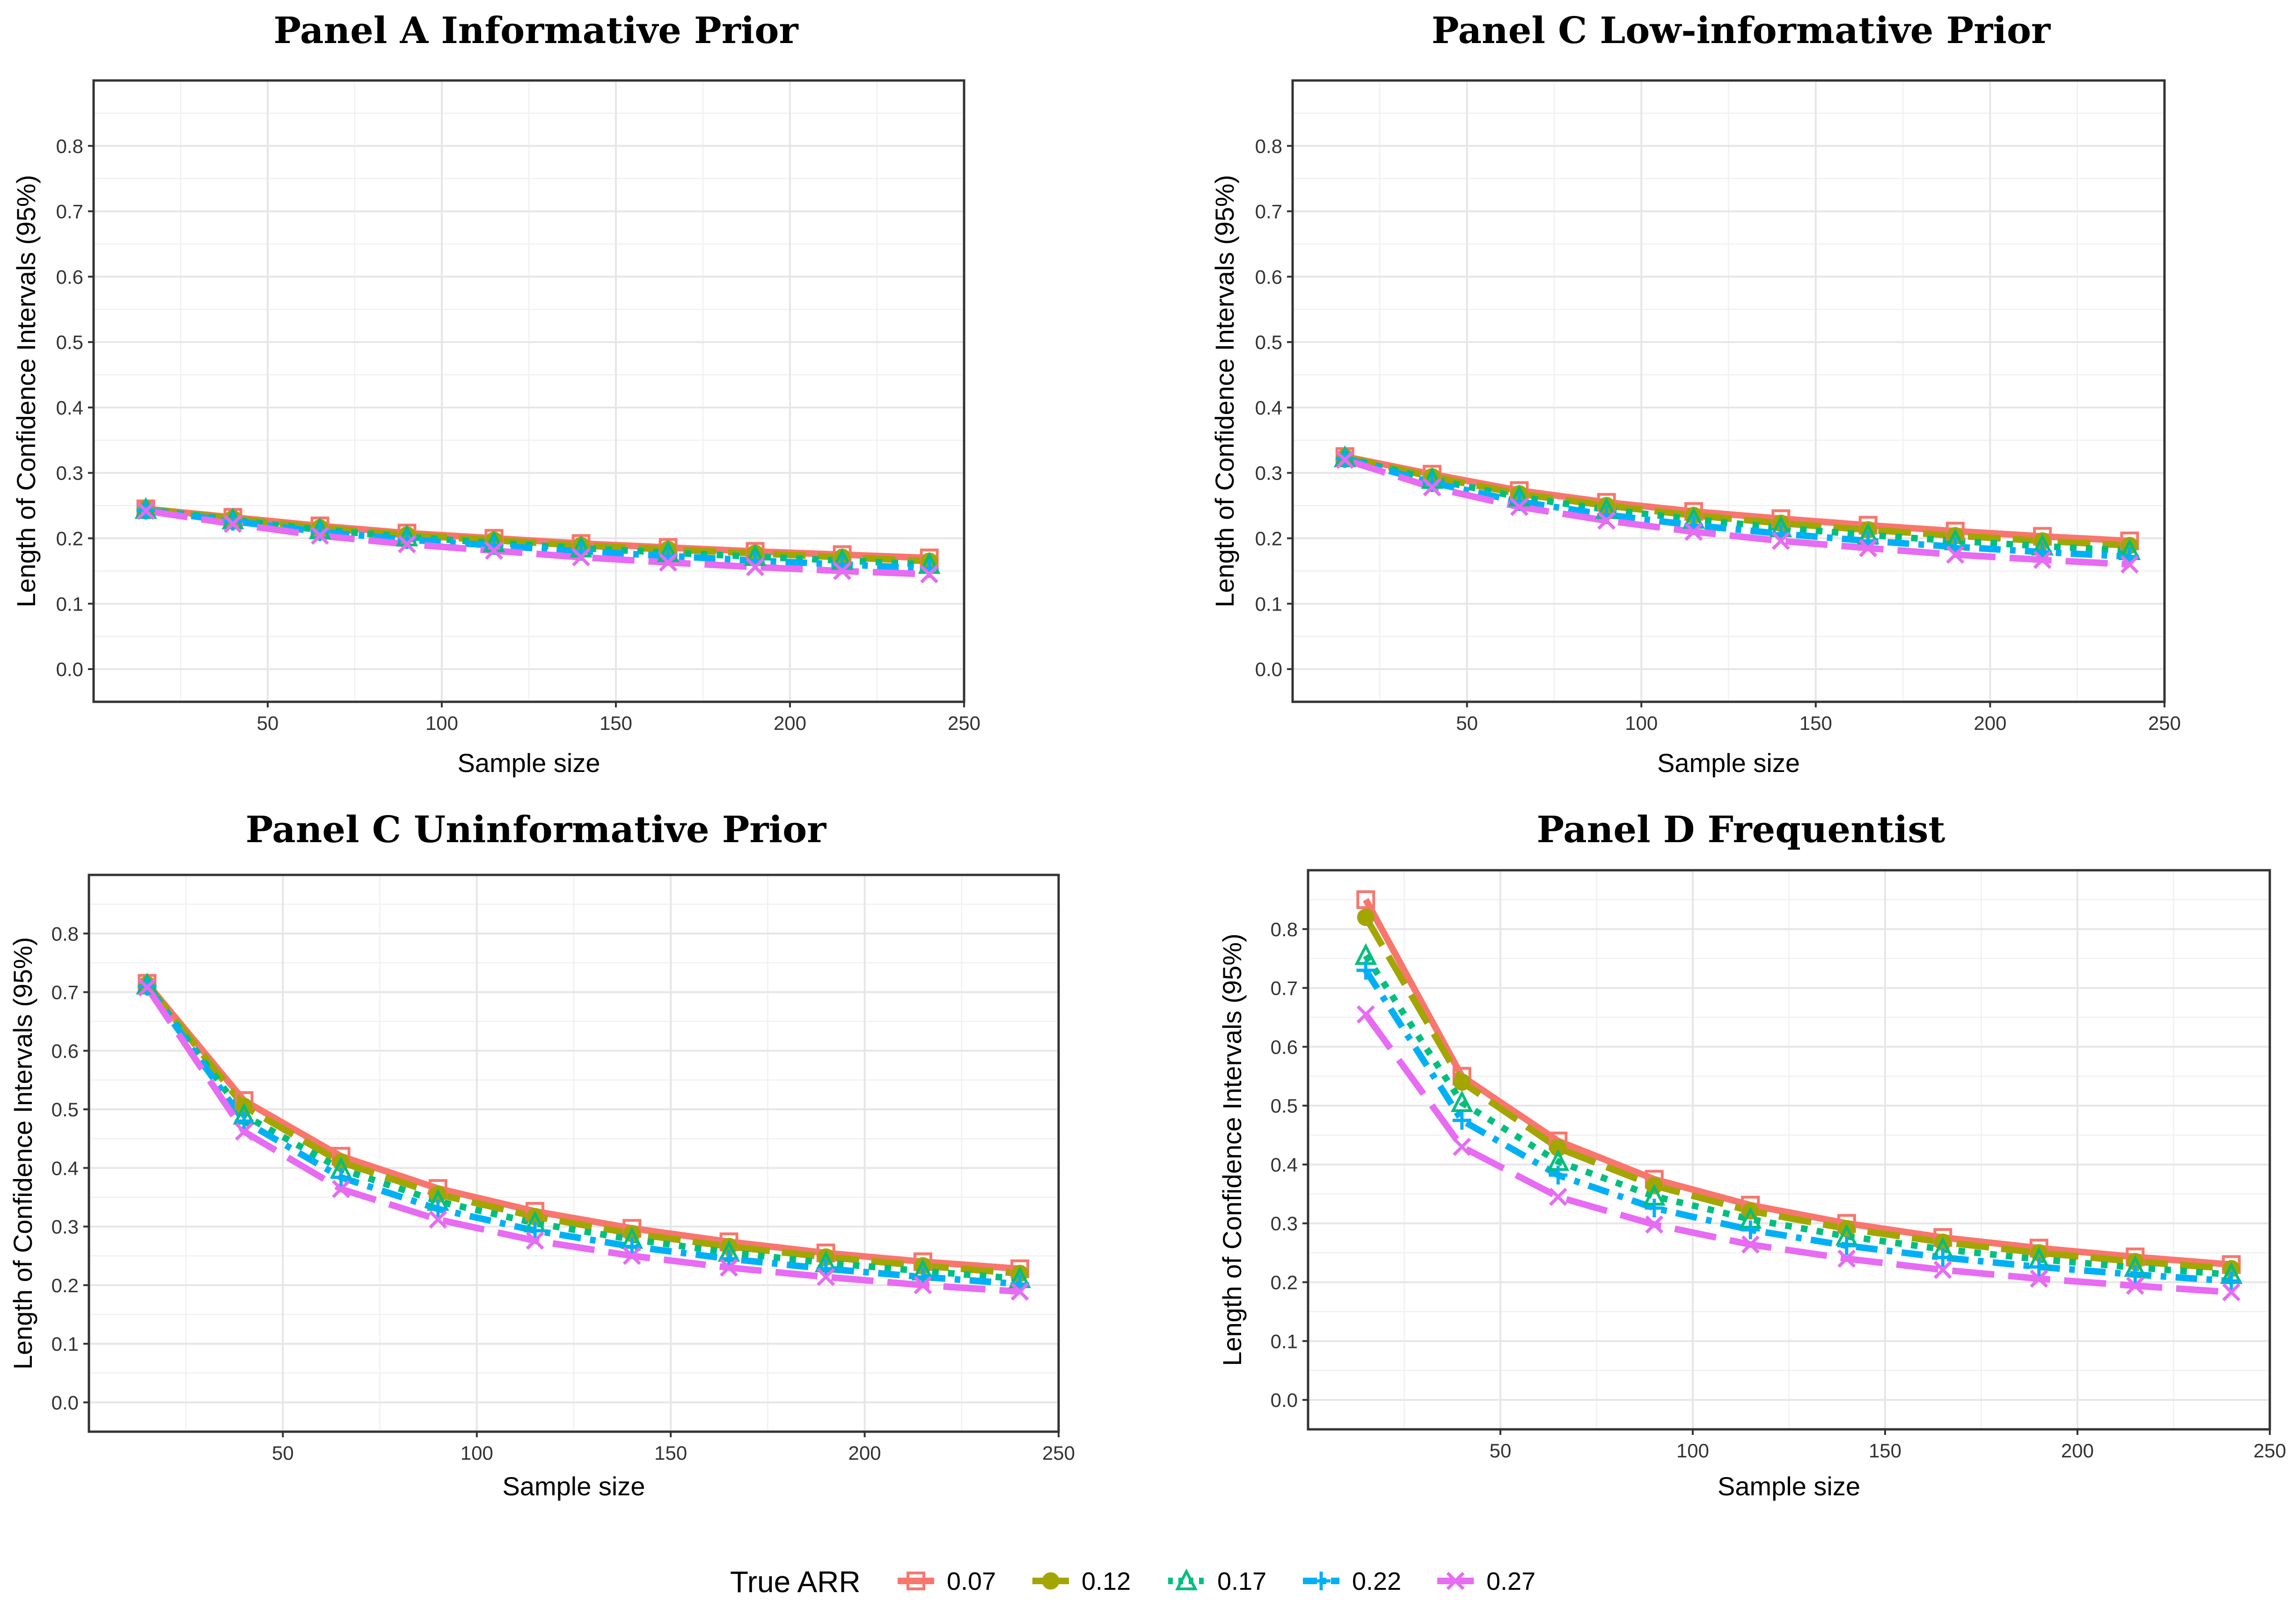 The height and width of the screenshot is (1609, 2296). I want to click on legend-title: True ARR, so click(796, 1582).